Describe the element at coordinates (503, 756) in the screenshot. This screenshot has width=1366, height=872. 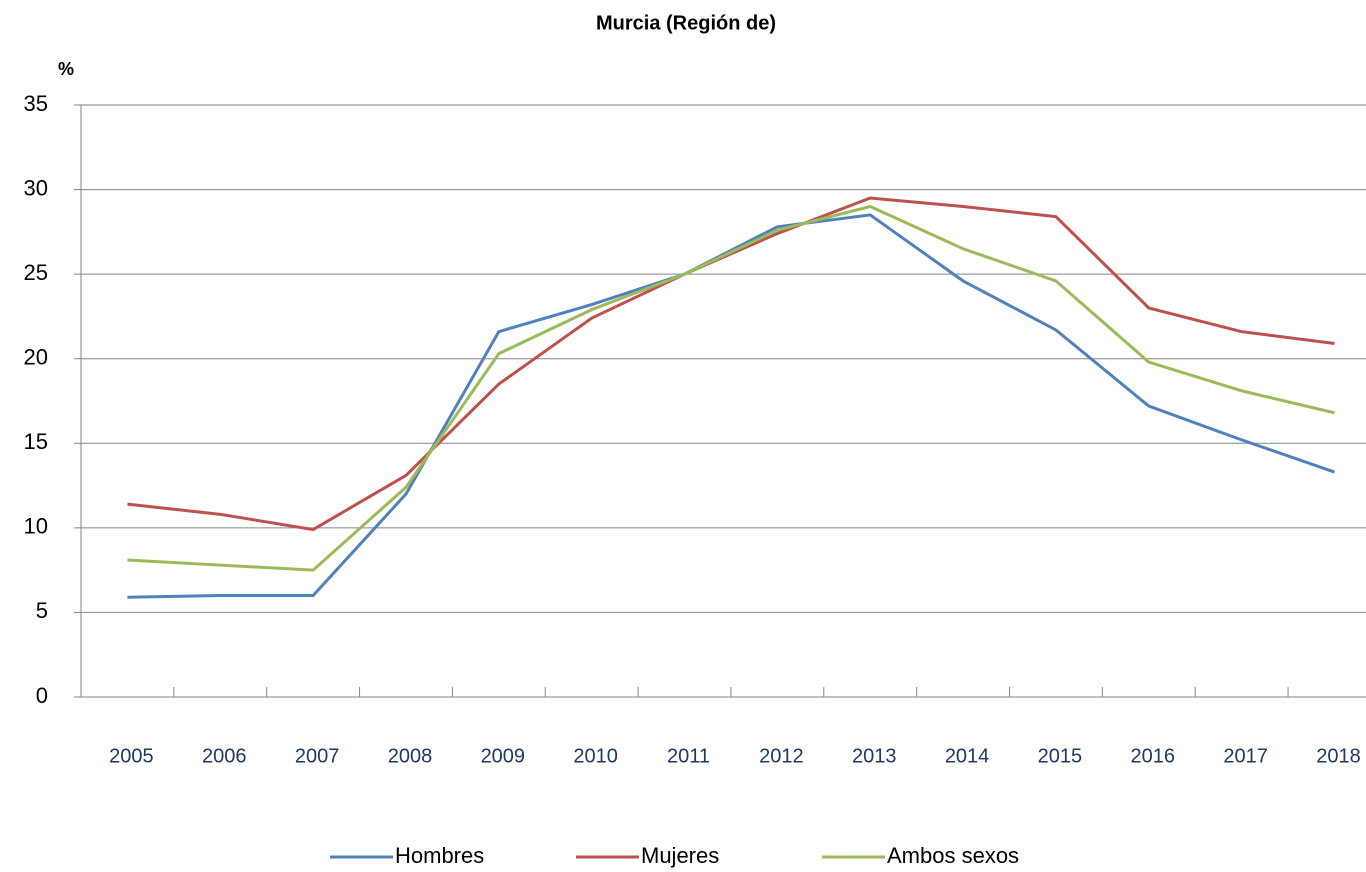
I see `x-tick-label: 2009` at that location.